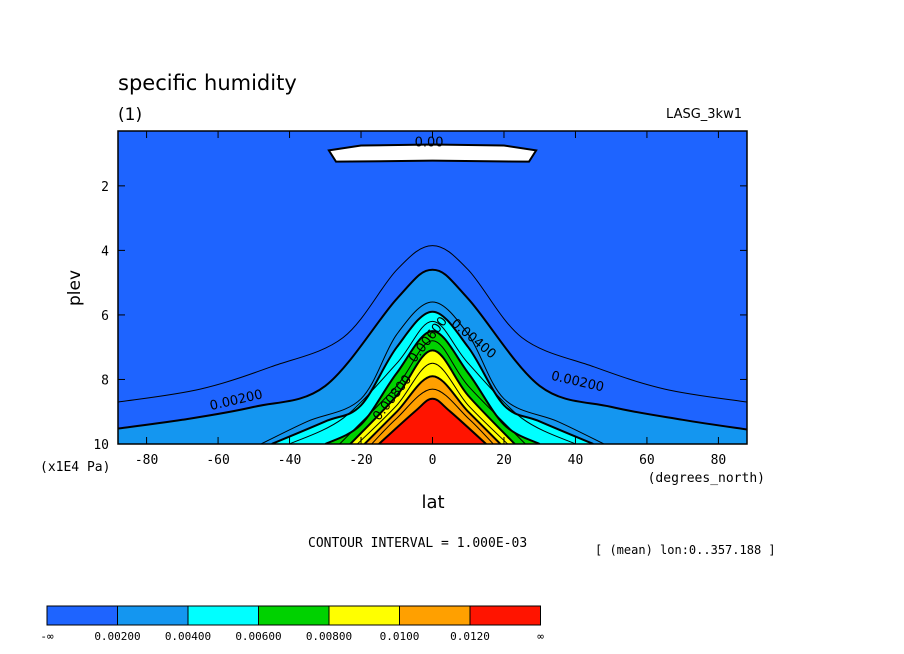 Image resolution: width=904 pixels, height=654 pixels. What do you see at coordinates (504, 460) in the screenshot?
I see `x-tick-label: 20` at bounding box center [504, 460].